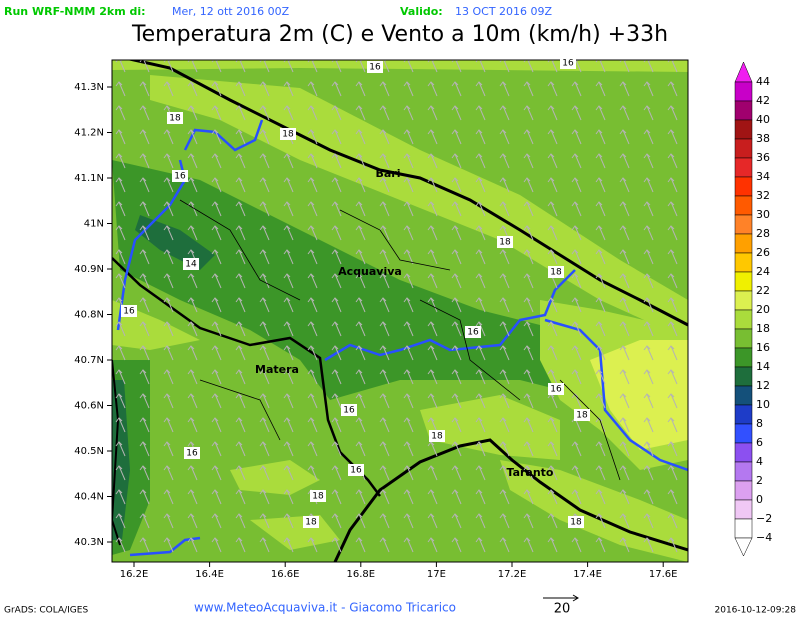  What do you see at coordinates (763, 195) in the screenshot?
I see `colorbar-label: 32` at bounding box center [763, 195].